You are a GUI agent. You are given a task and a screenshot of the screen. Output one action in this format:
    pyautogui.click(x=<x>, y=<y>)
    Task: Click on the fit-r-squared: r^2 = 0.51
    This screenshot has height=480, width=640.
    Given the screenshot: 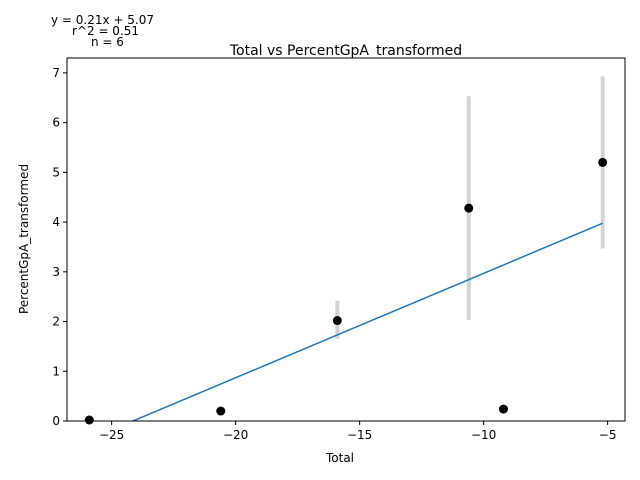 What is the action you would take?
    pyautogui.click(x=106, y=31)
    